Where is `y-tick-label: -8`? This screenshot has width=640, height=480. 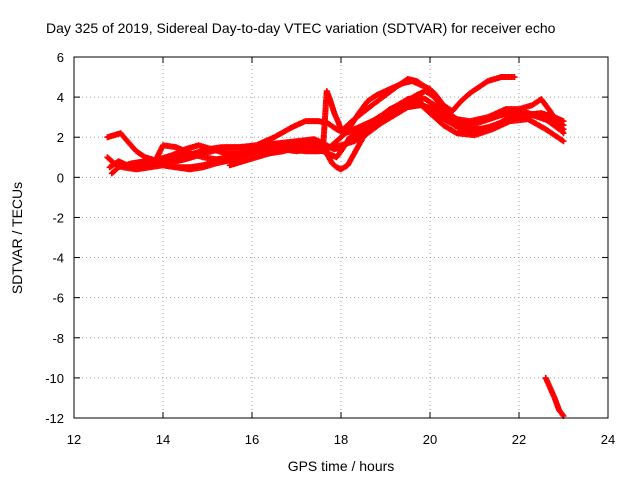
y-tick-label: -8 is located at coordinates (58, 338).